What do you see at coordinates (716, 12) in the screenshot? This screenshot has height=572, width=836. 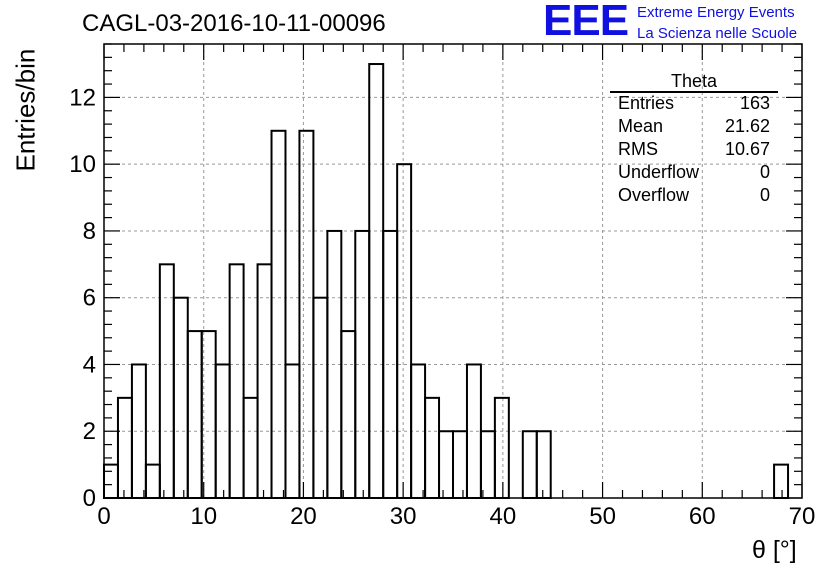 I see `logo-text-line1: Extreme Energy Events` at bounding box center [716, 12].